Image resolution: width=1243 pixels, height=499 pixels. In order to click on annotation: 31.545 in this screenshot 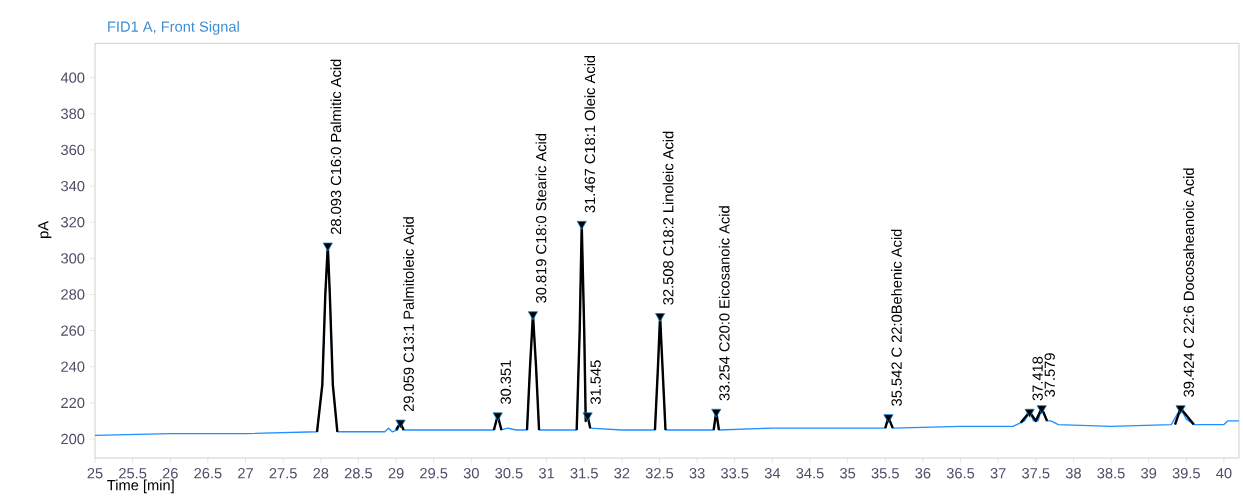, I will do `click(595, 382)`.